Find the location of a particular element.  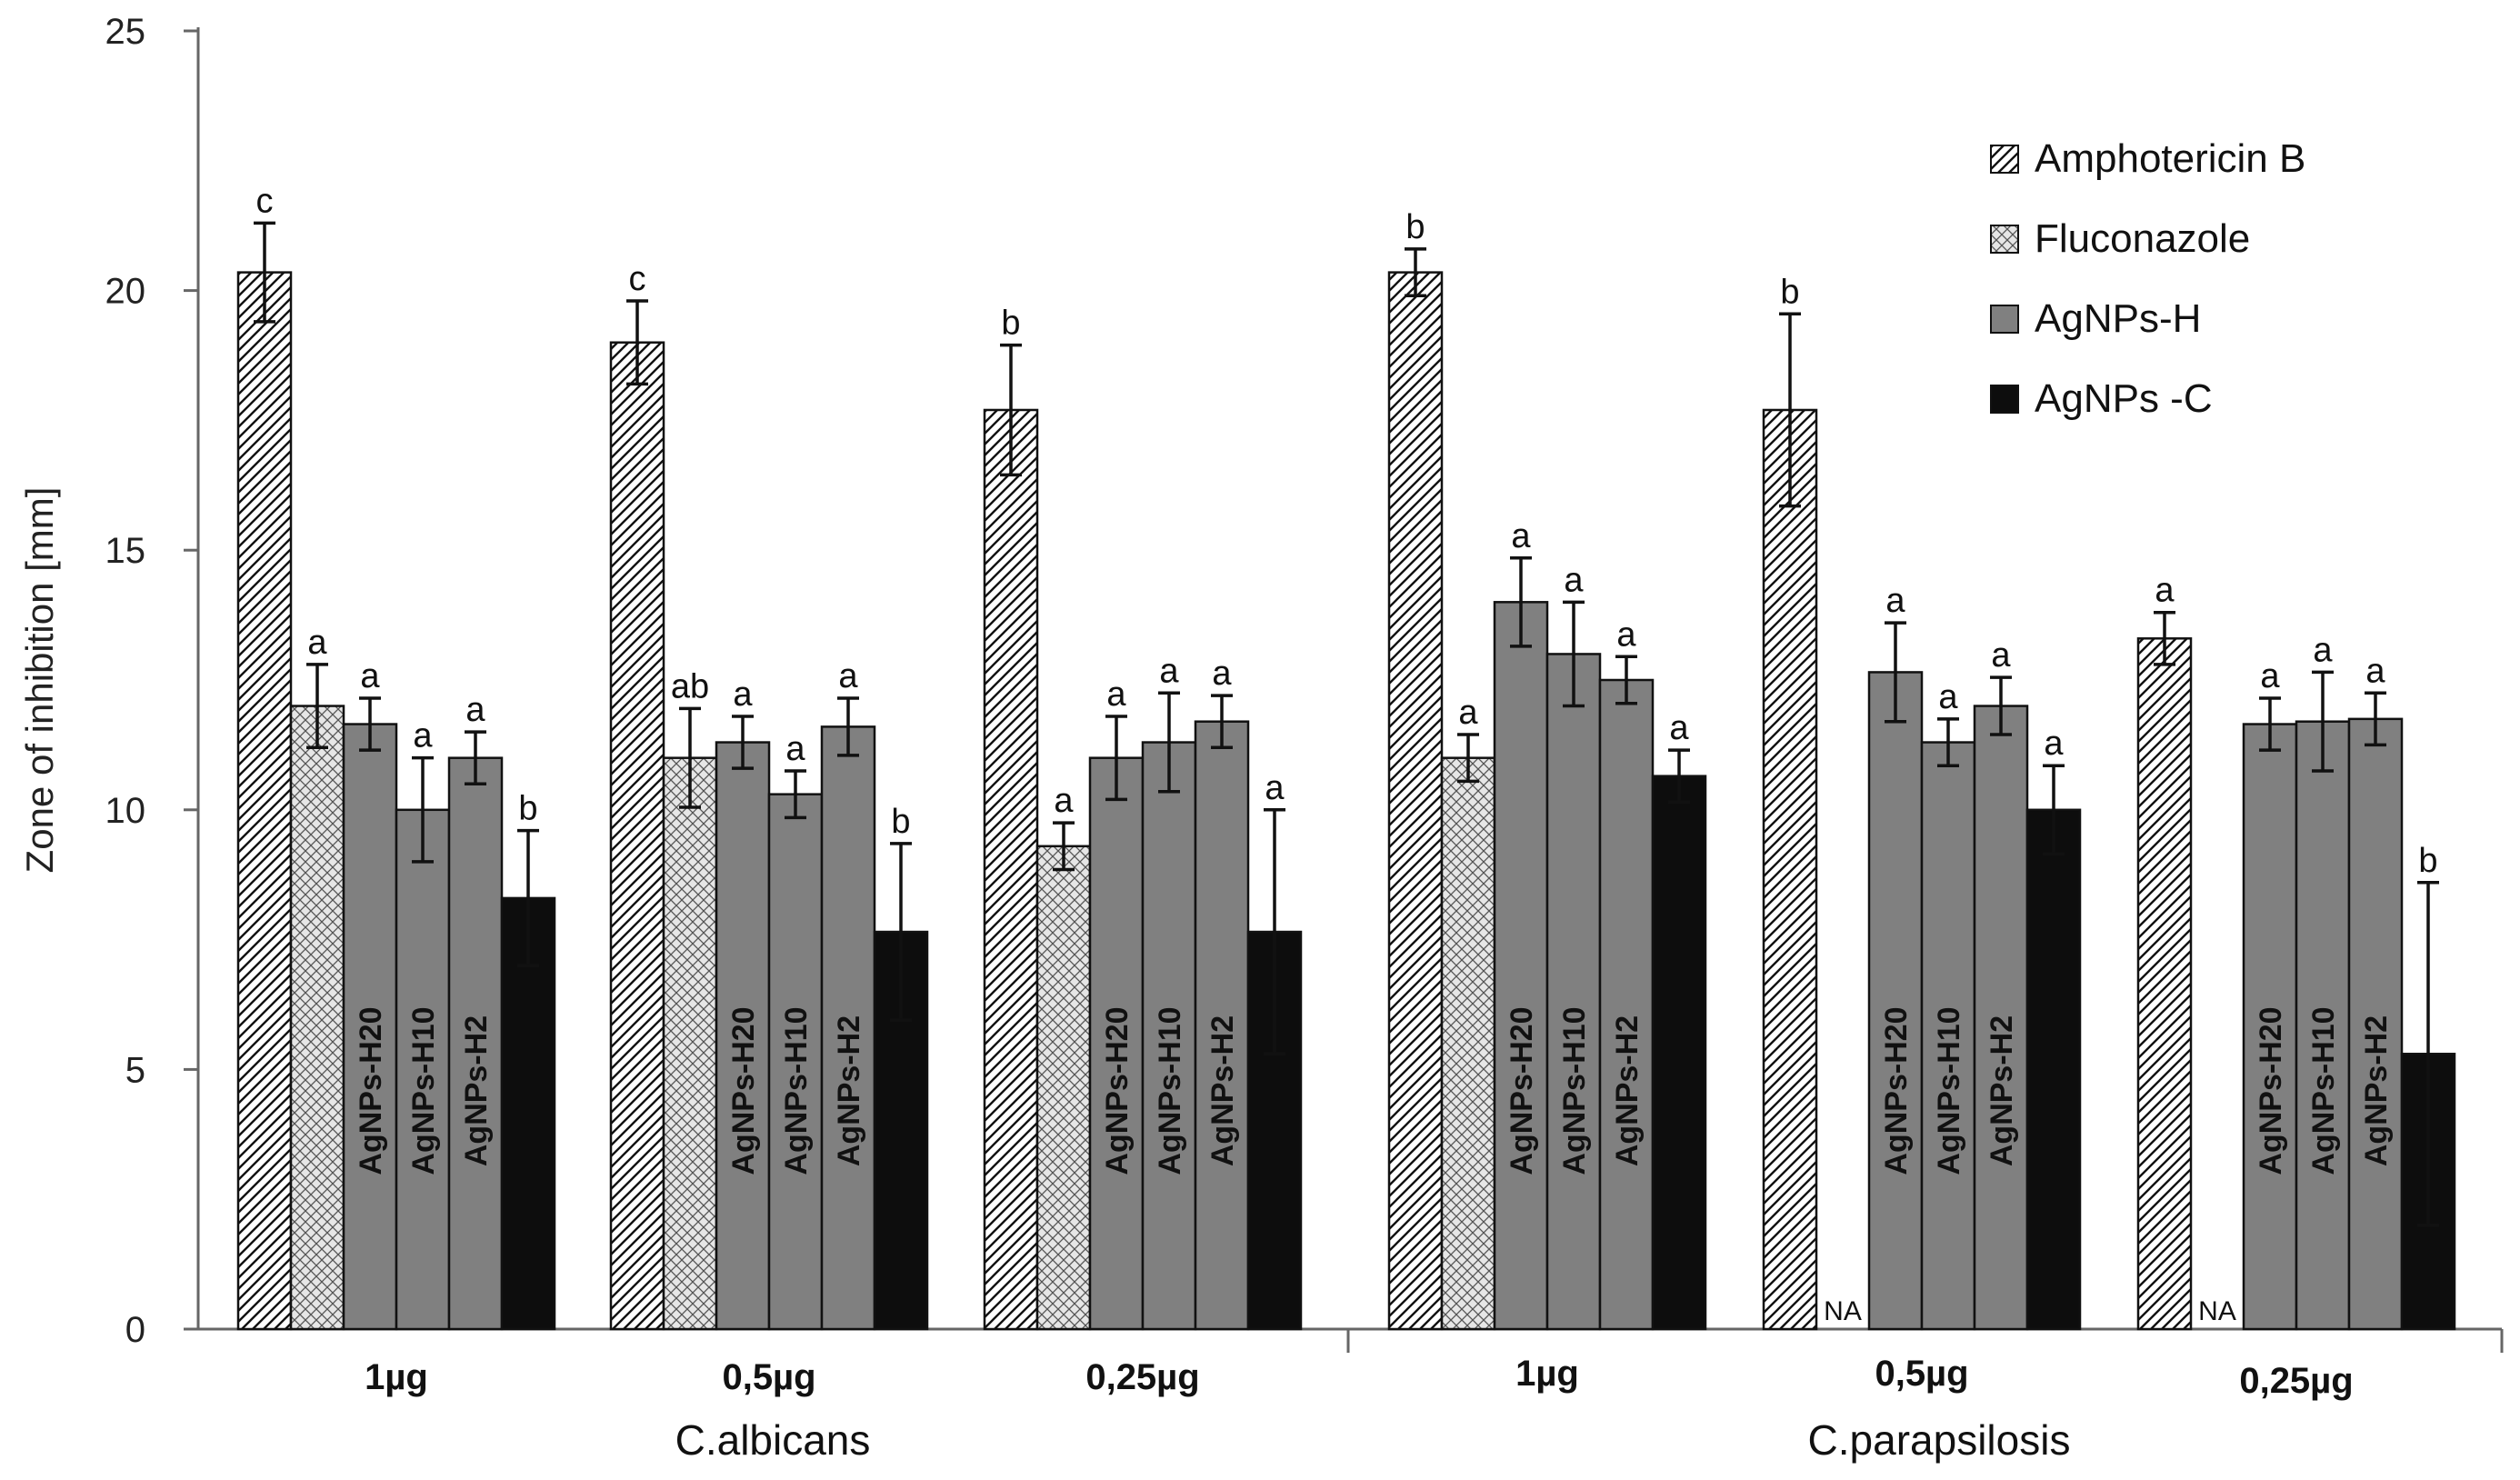

category-label: 0,5µg is located at coordinates (1921, 1374).